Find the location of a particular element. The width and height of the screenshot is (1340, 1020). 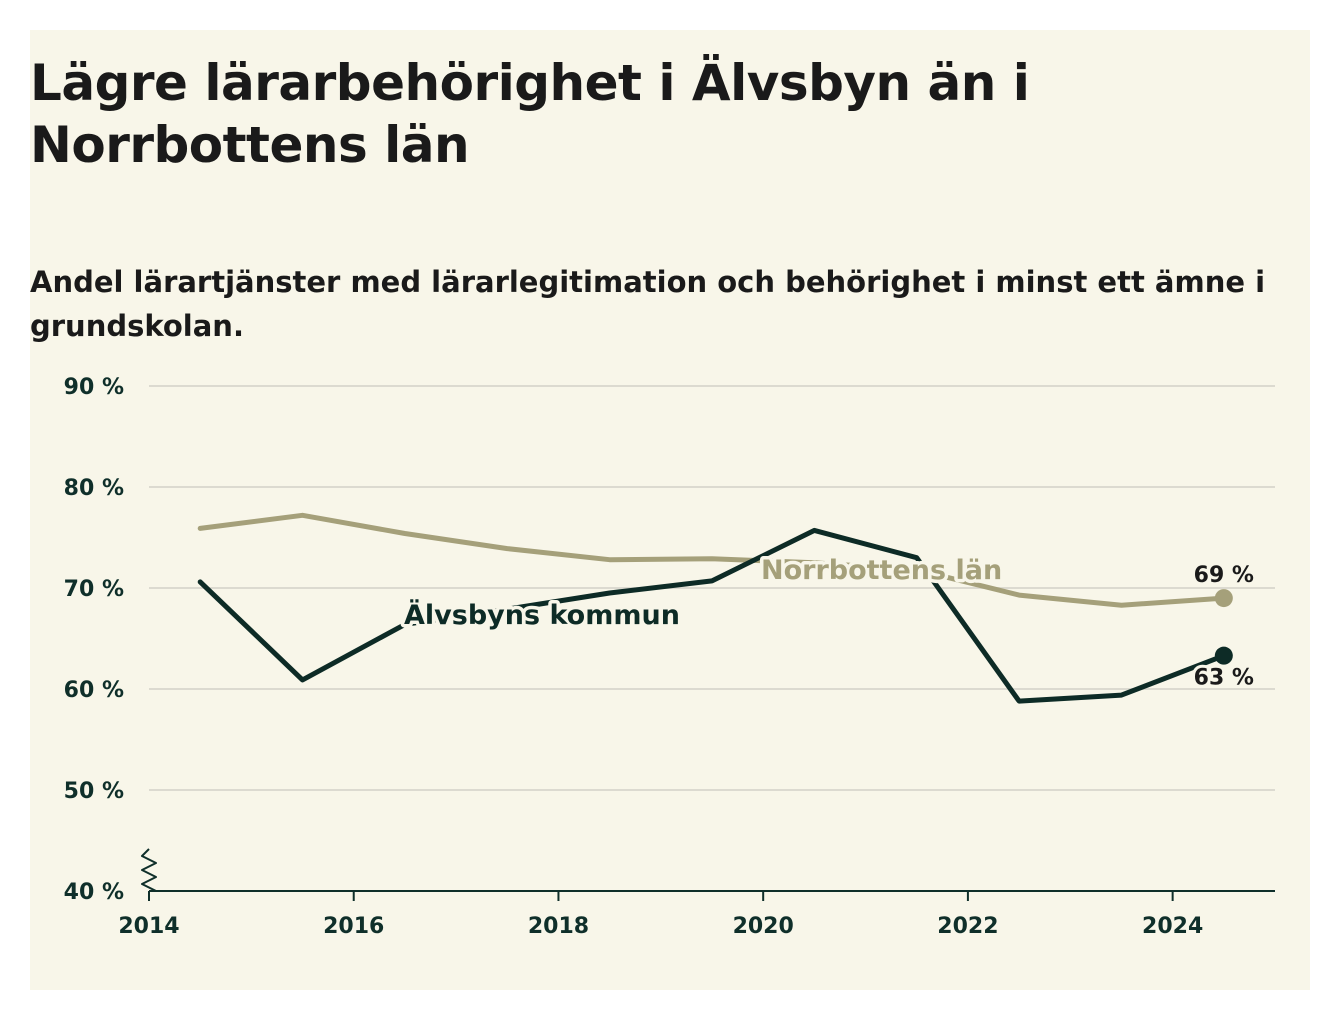

y-tick-label: 40 % is located at coordinates (94, 892).